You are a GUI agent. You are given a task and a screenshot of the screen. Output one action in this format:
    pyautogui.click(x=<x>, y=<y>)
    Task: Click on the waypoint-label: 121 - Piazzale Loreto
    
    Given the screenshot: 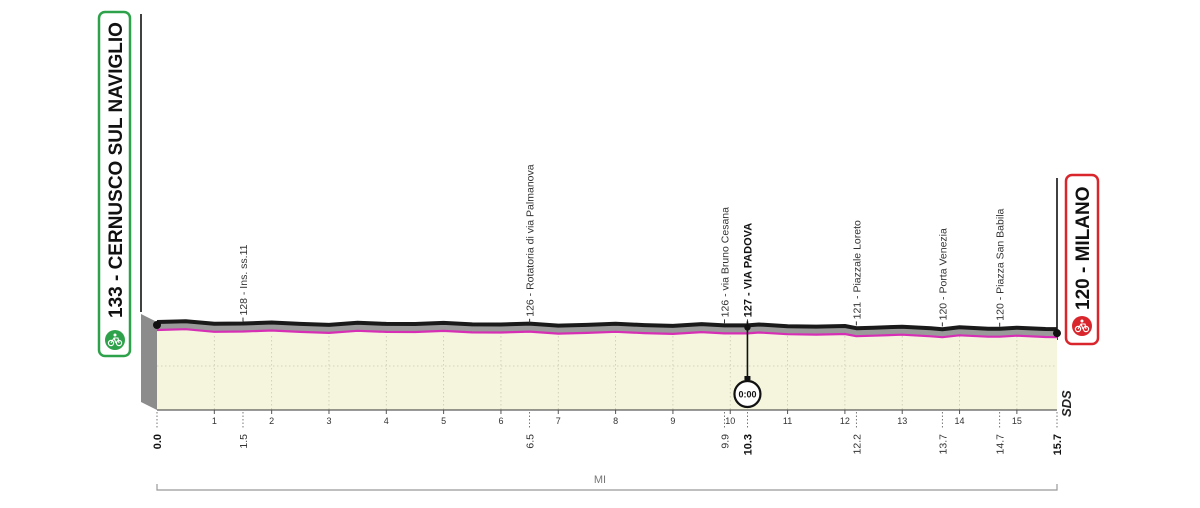 What is the action you would take?
    pyautogui.click(x=857, y=269)
    